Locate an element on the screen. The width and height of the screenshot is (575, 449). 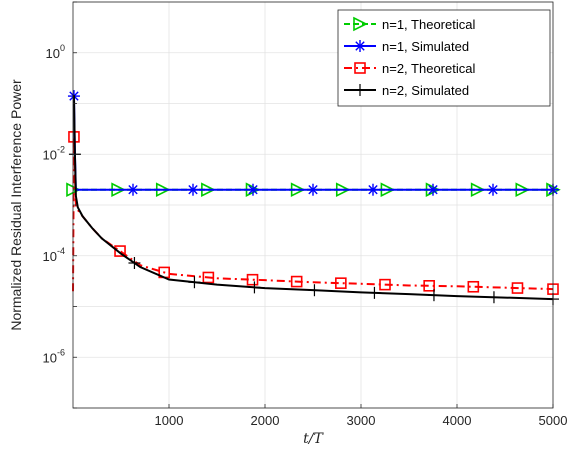
legend-entry: n=1, Simulated is located at coordinates (406, 46).